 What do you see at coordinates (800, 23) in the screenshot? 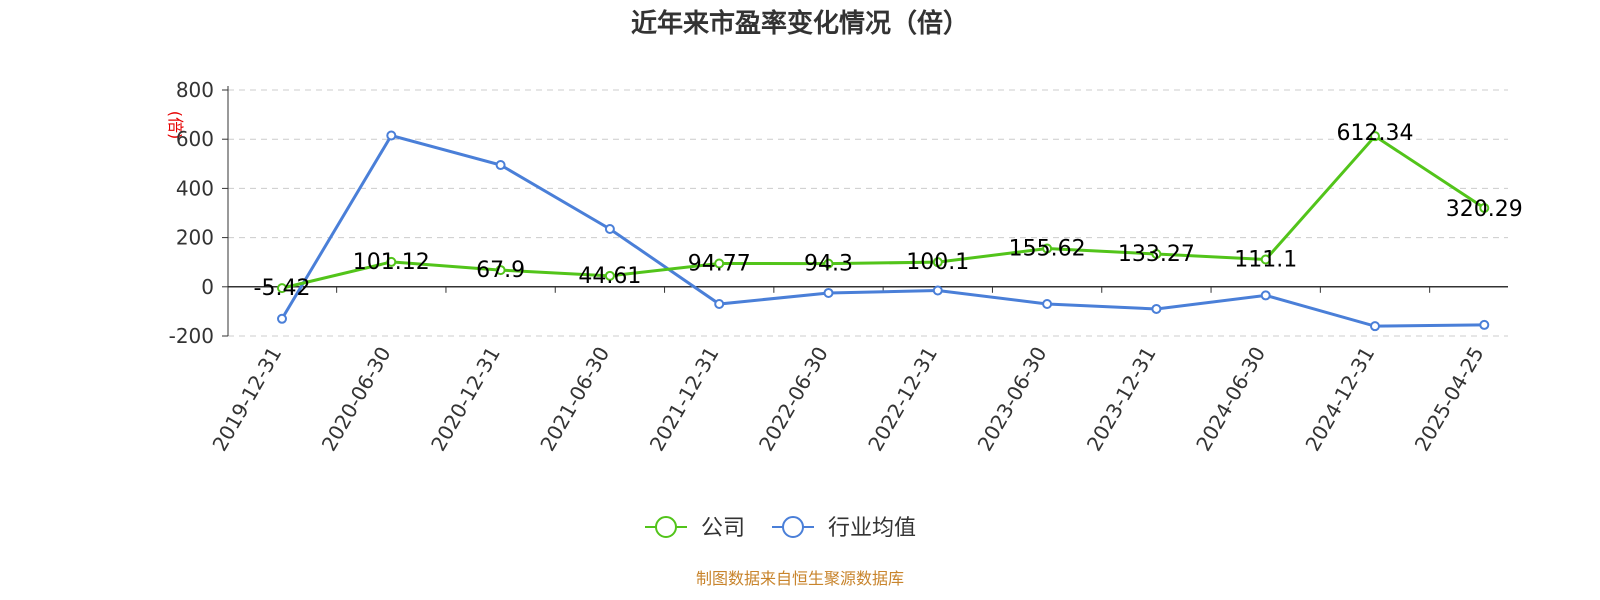
I see `chart-title: 近年来市盈率变化情况（倍）` at bounding box center [800, 23].